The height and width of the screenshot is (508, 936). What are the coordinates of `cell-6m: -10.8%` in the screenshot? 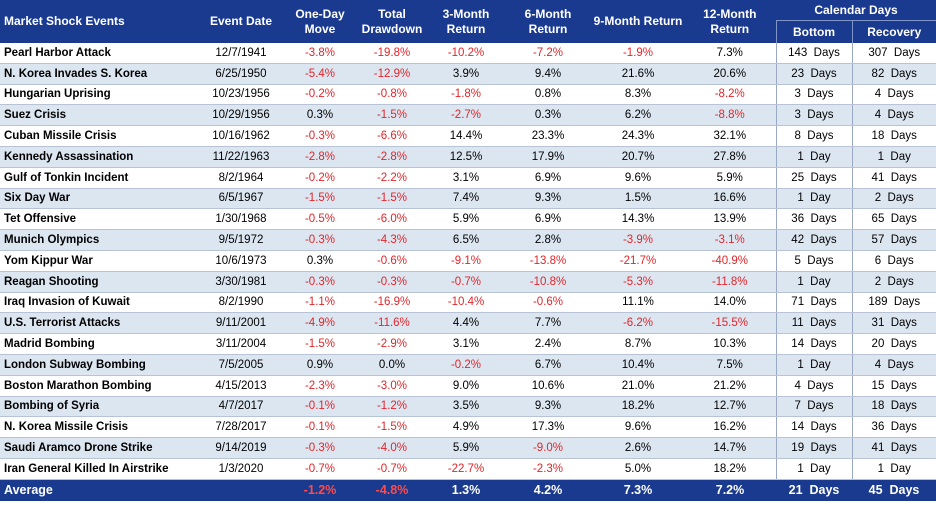 It's located at (548, 282).